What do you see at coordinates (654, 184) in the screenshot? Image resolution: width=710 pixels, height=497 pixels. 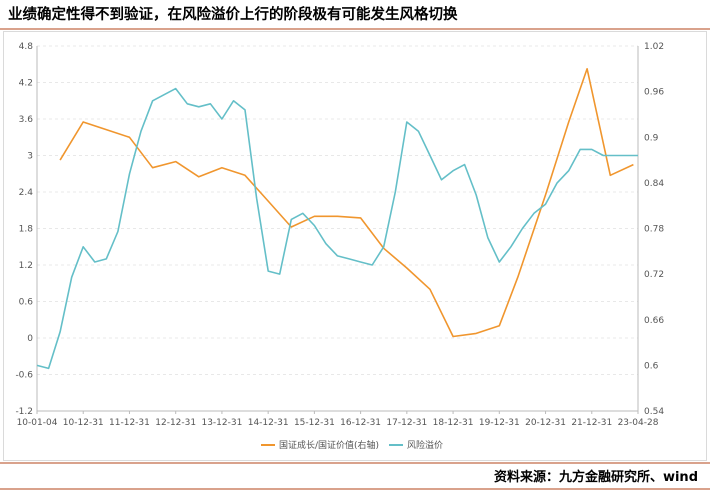 I see `y-right-tick-label: 0.84` at bounding box center [654, 184].